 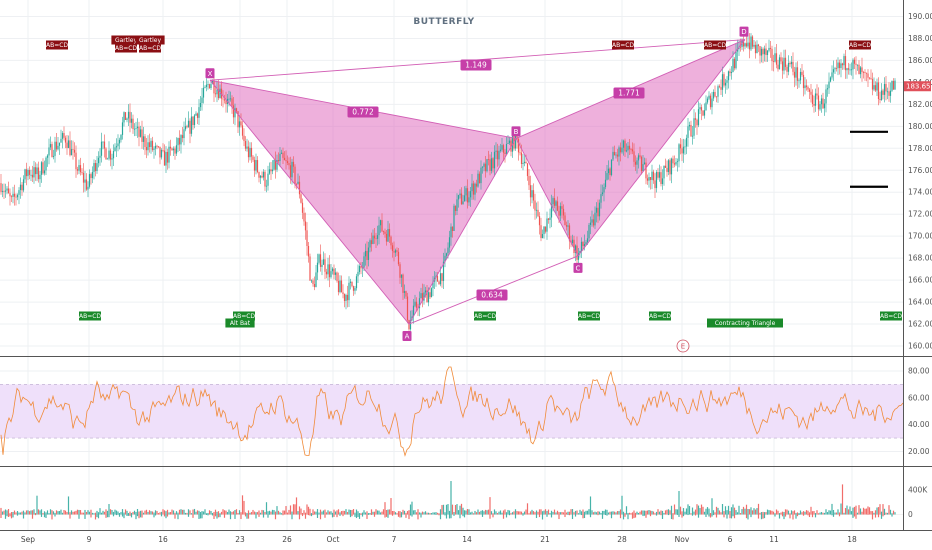 What do you see at coordinates (869, 159) in the screenshot?
I see `level-lines` at bounding box center [869, 159].